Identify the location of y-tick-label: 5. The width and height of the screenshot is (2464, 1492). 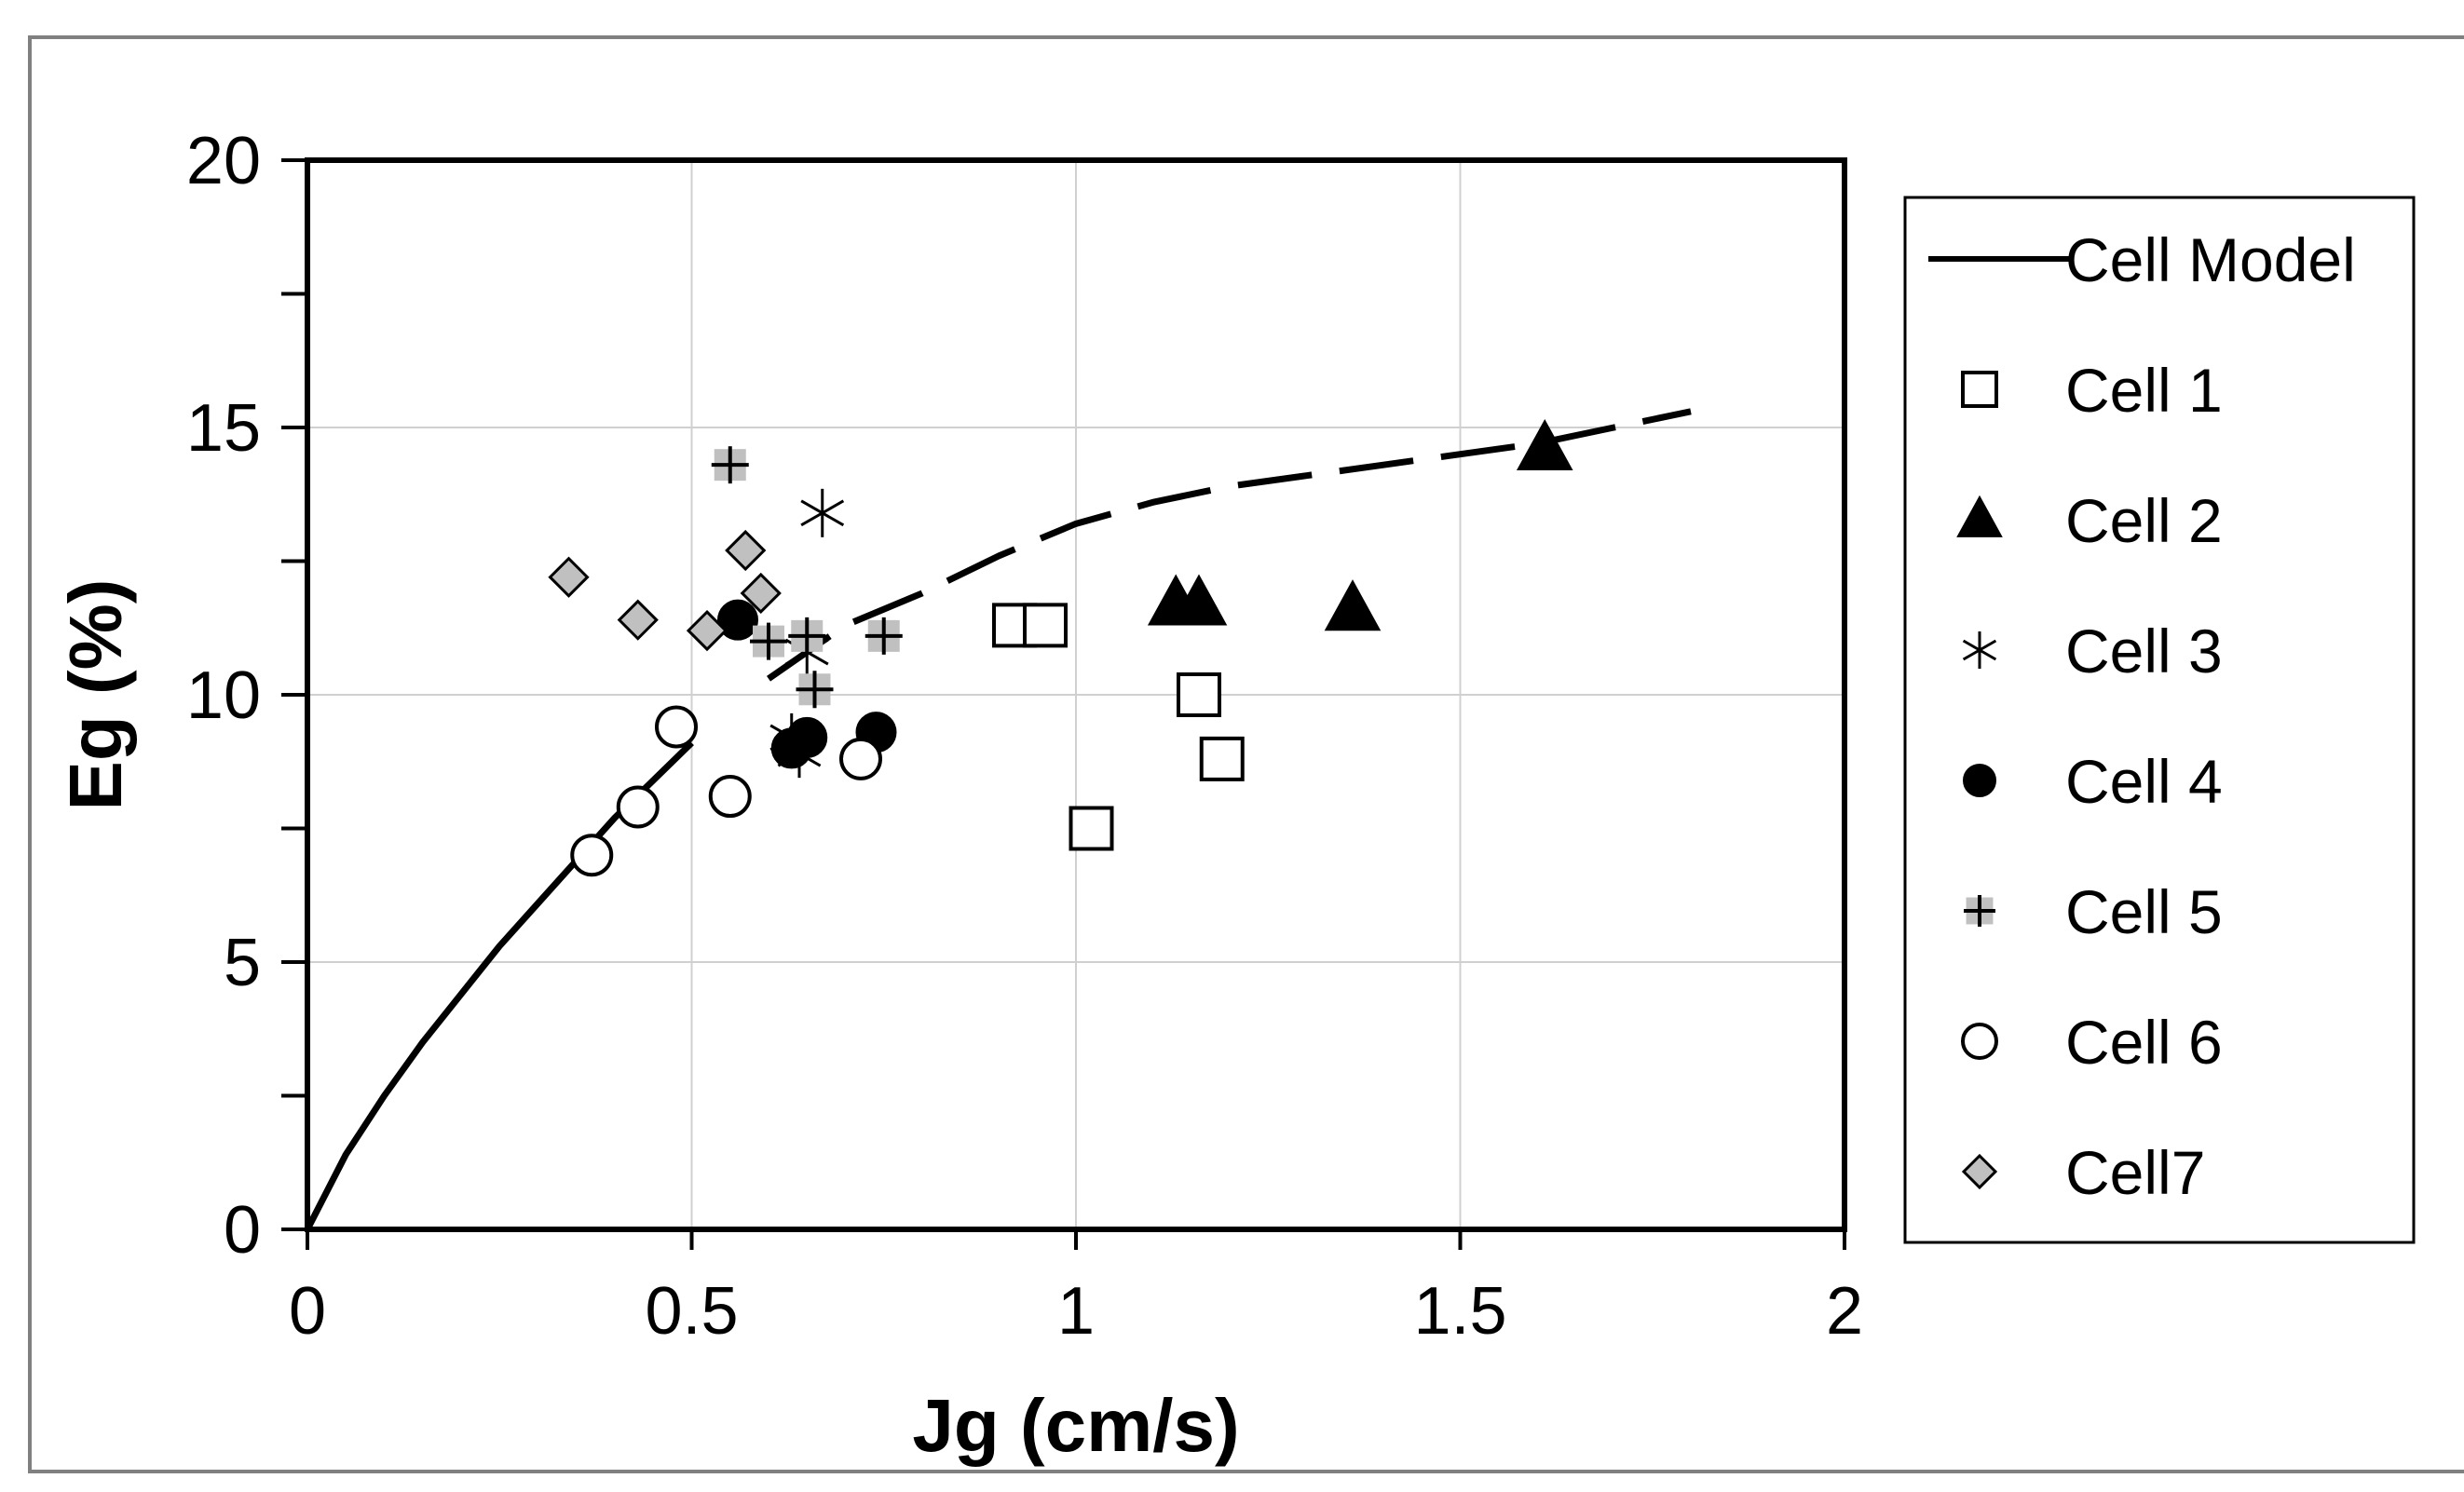
(242, 963).